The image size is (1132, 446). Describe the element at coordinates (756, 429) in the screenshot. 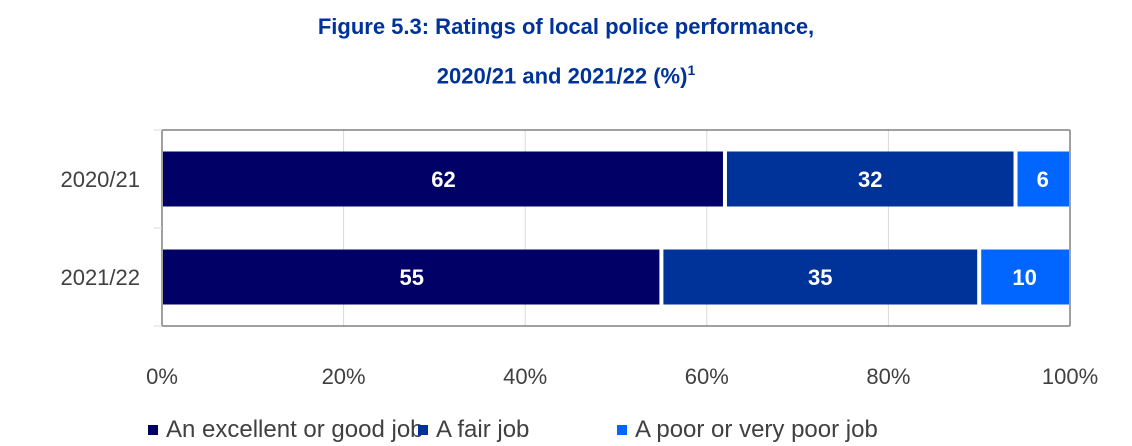

I see `legend-label: A poor or very poor job` at that location.